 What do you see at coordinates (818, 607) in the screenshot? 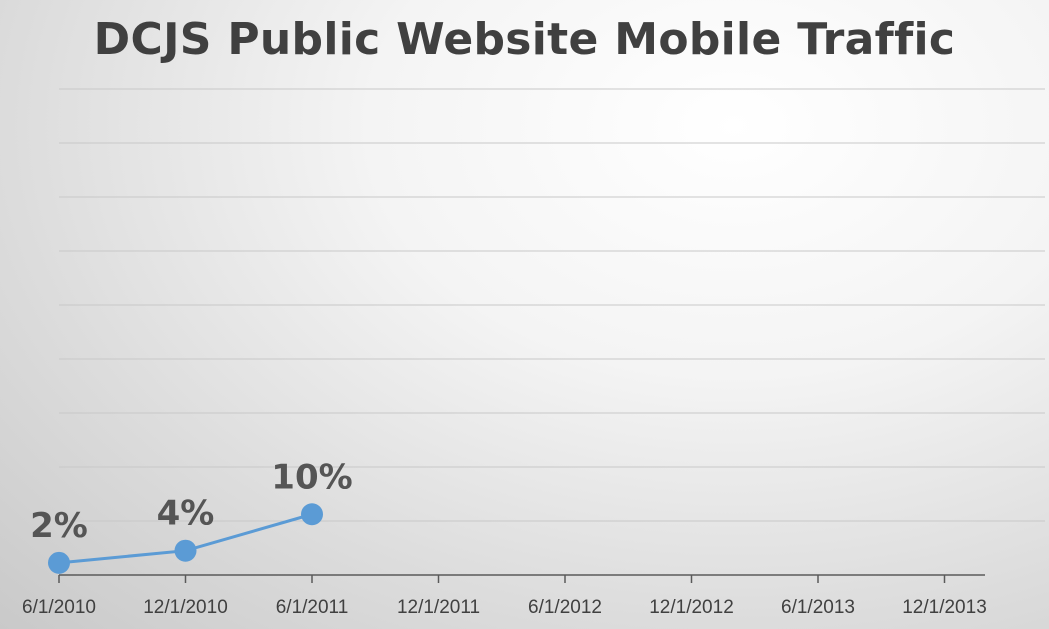
I see `x-tick-label: 6/1/2013` at bounding box center [818, 607].